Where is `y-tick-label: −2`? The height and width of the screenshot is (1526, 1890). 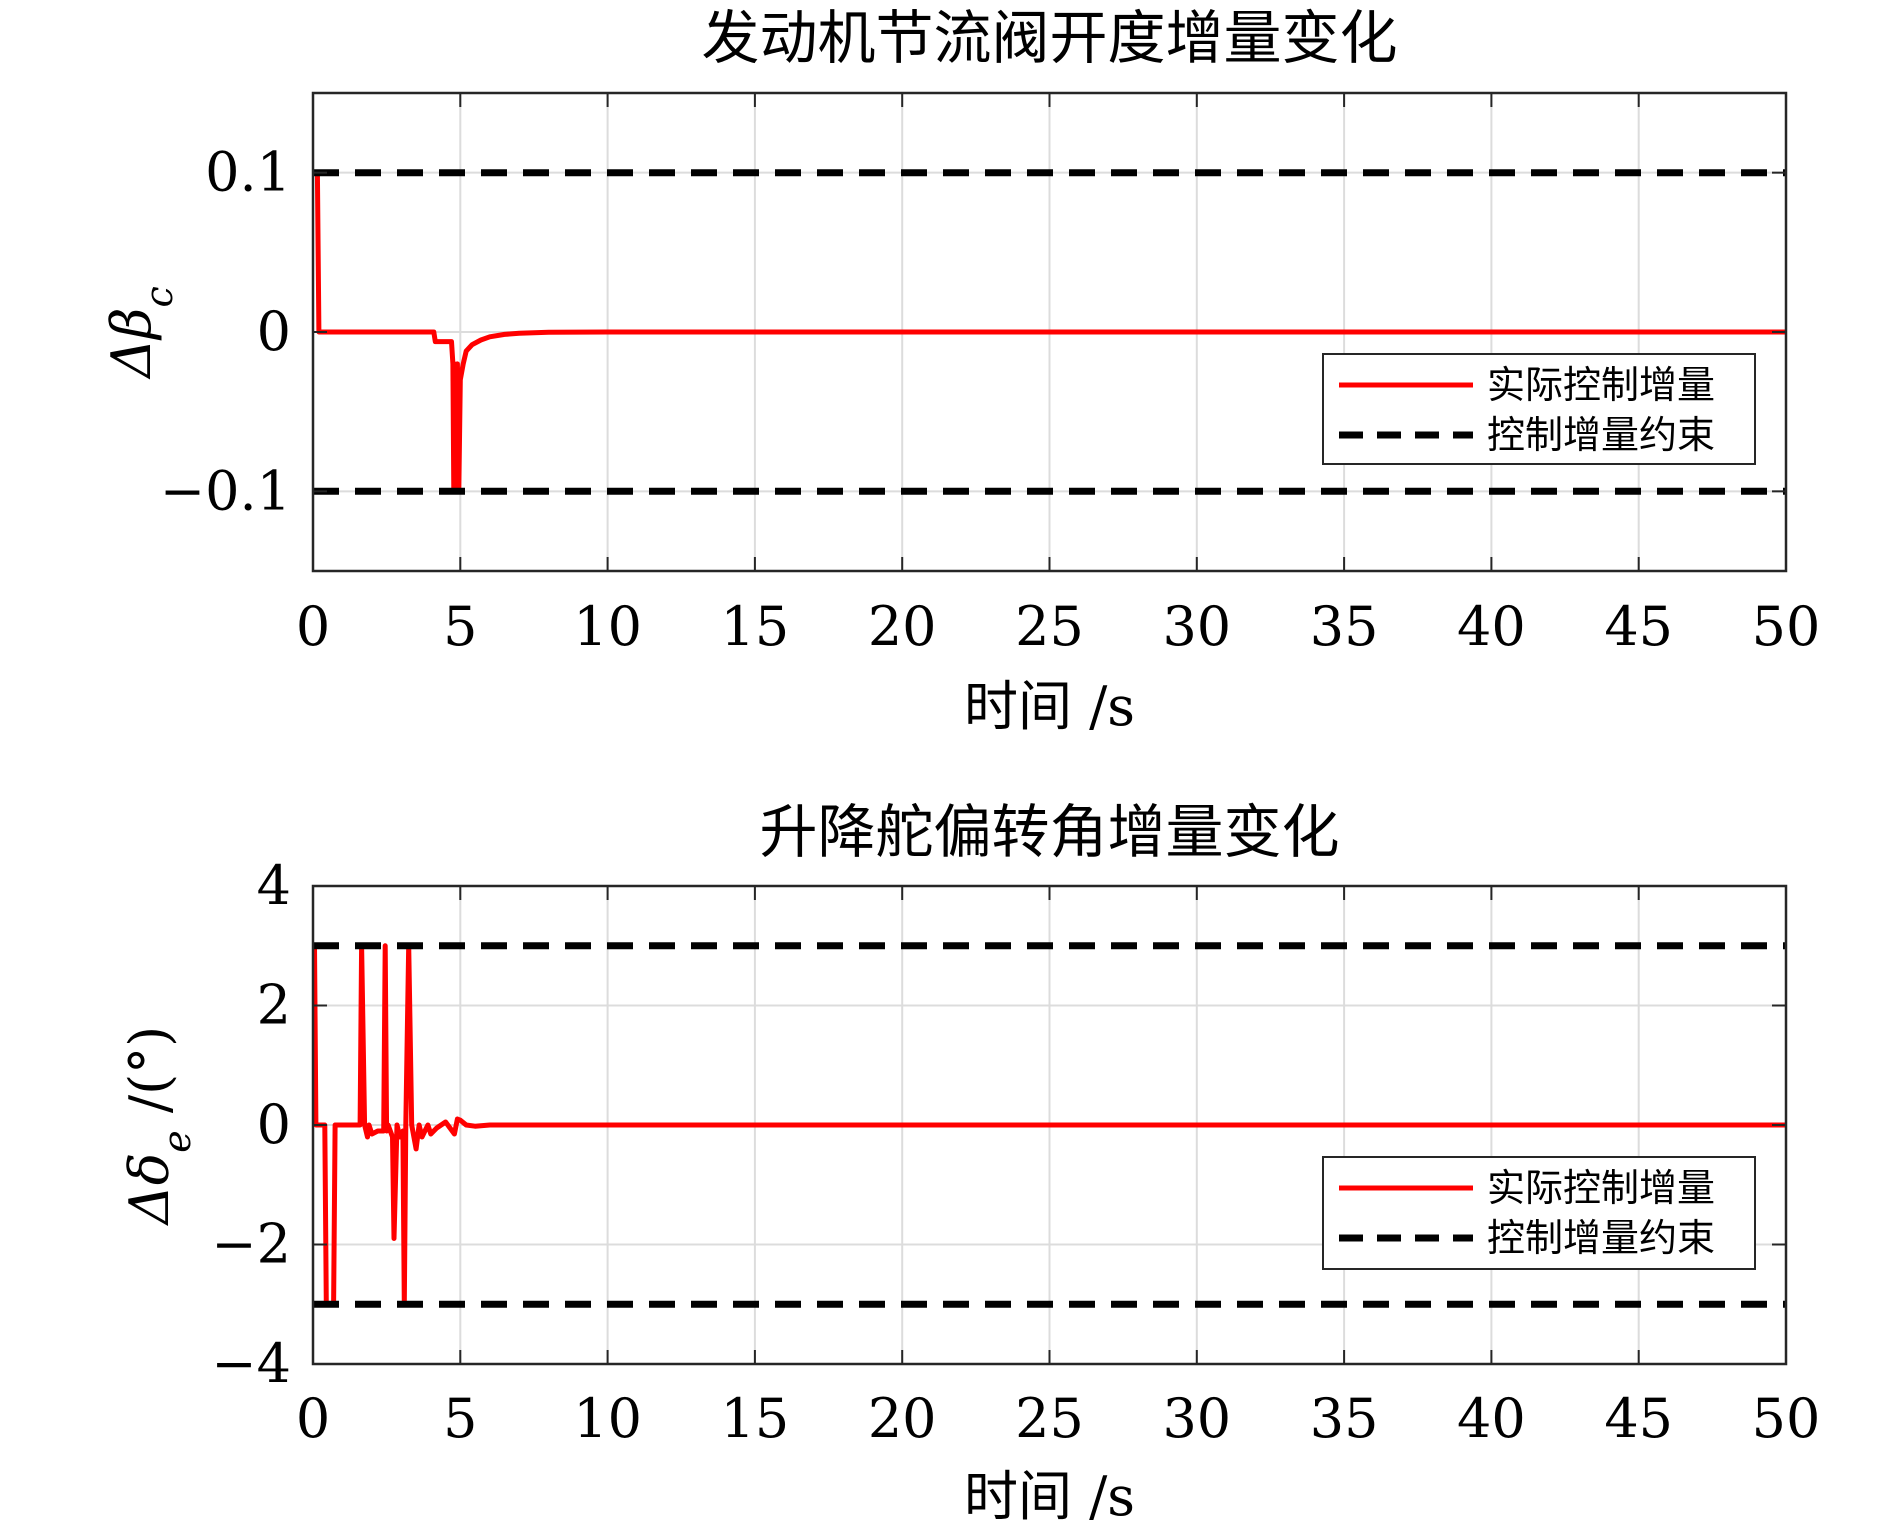 y-tick-label: −2 is located at coordinates (251, 1244).